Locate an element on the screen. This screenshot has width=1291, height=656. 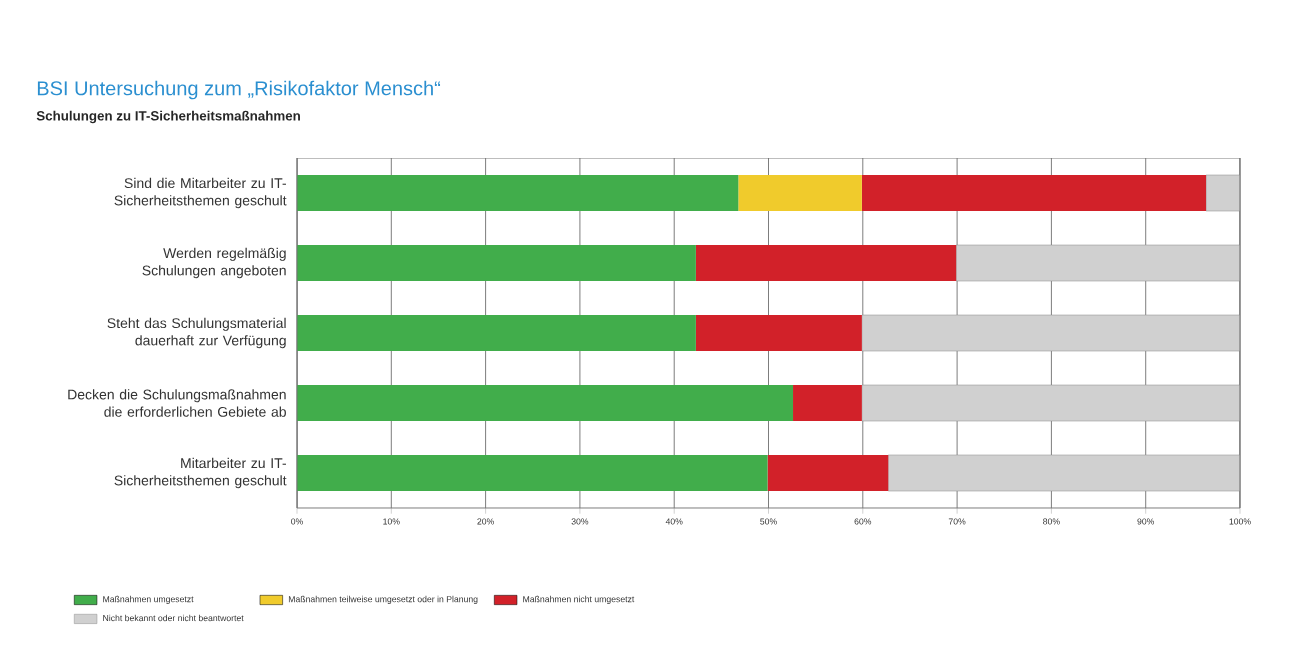
x-tick-label: 20% is located at coordinates (485, 521).